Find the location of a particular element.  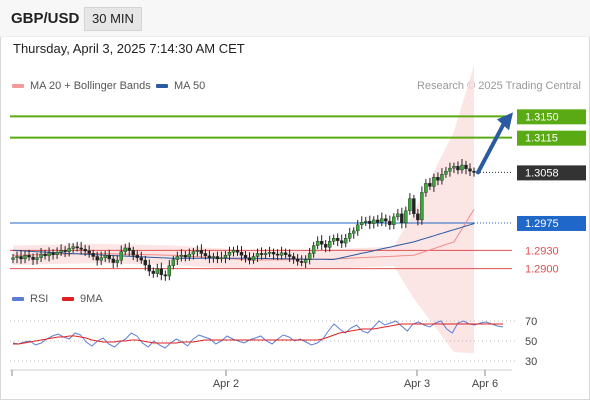

level-1-3058-label: 1.3058 is located at coordinates (542, 173).